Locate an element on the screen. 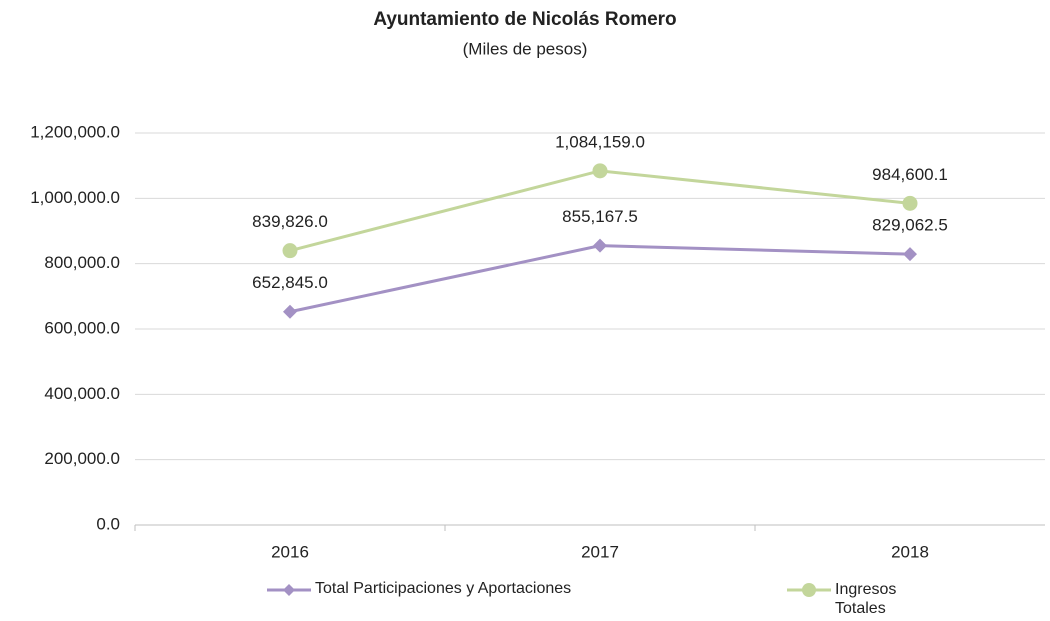 This screenshot has height=621, width=1050. y-tick-label: 400,000.0 is located at coordinates (82, 393).